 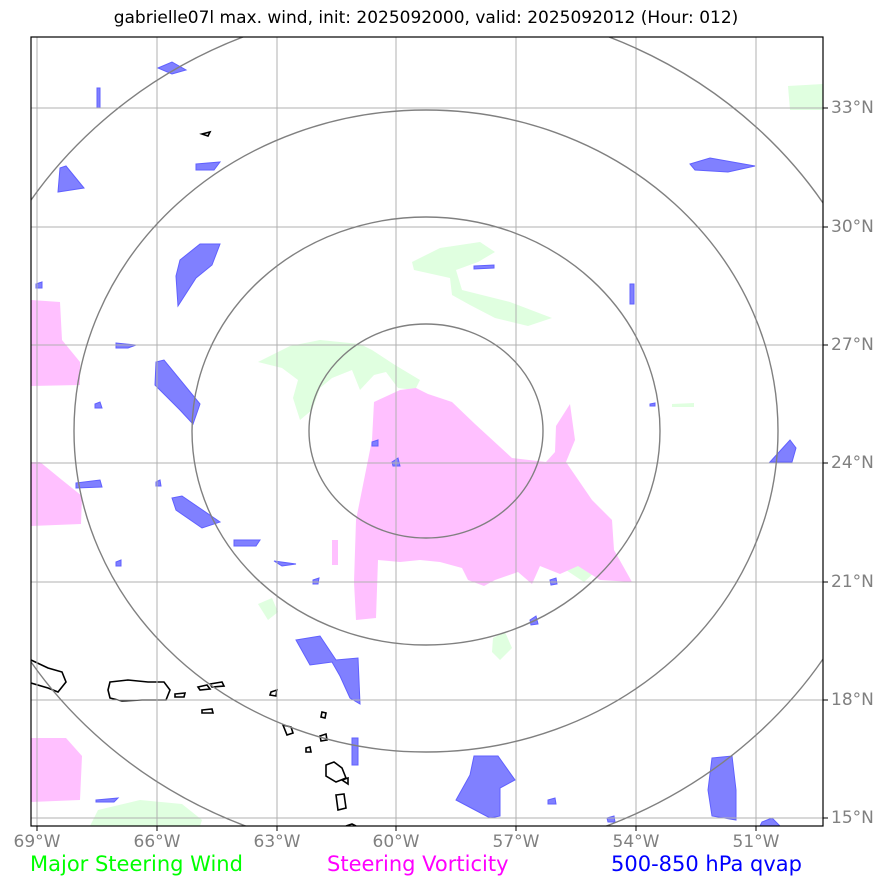 I want to click on lat-label-18n: 18°N, so click(x=852, y=700).